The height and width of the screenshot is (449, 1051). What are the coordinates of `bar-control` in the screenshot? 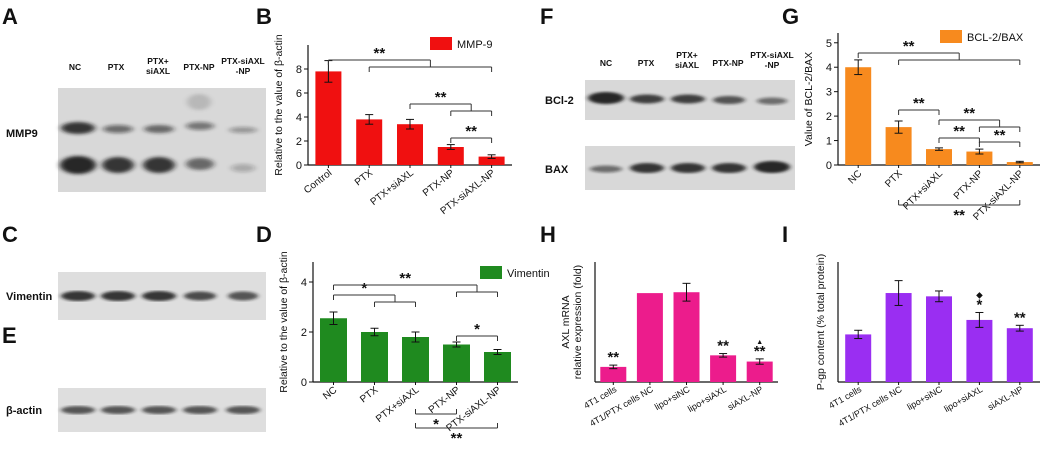 It's located at (328, 118).